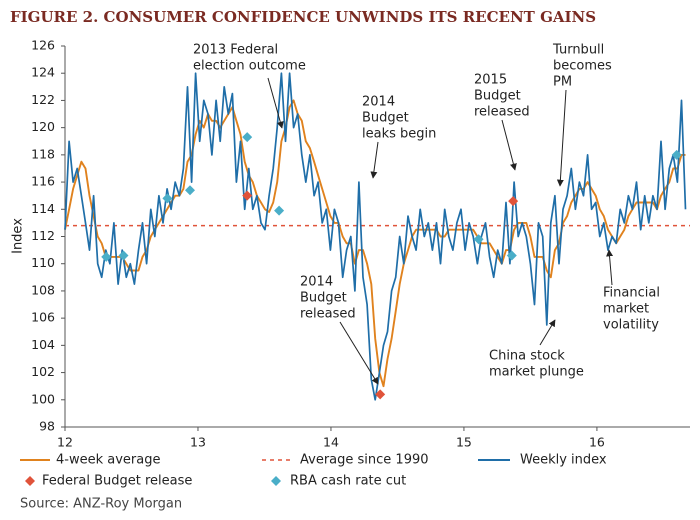 This screenshot has width=700, height=520. I want to click on y-tick-label: 114, so click(43, 208).